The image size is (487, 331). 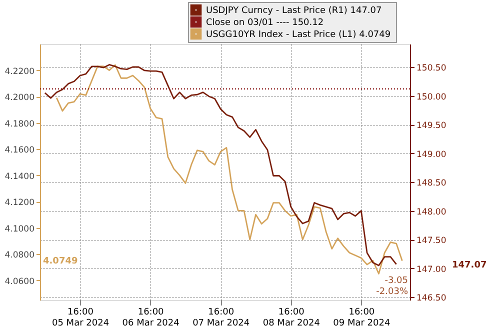 What do you see at coordinates (81, 318) in the screenshot?
I see `x-tick-label: 16:00 05 Mar 2024` at bounding box center [81, 318].